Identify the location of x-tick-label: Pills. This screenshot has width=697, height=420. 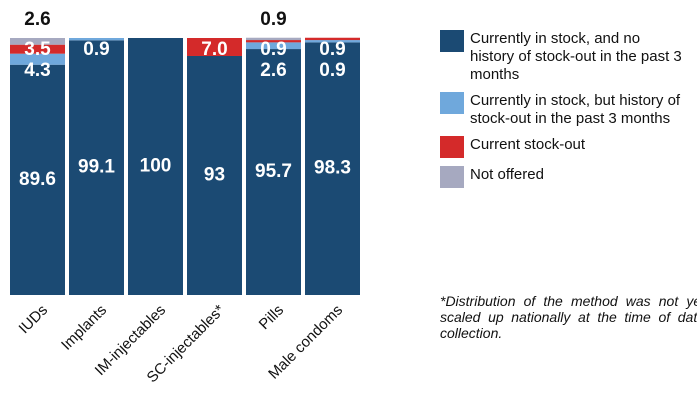
(271, 317).